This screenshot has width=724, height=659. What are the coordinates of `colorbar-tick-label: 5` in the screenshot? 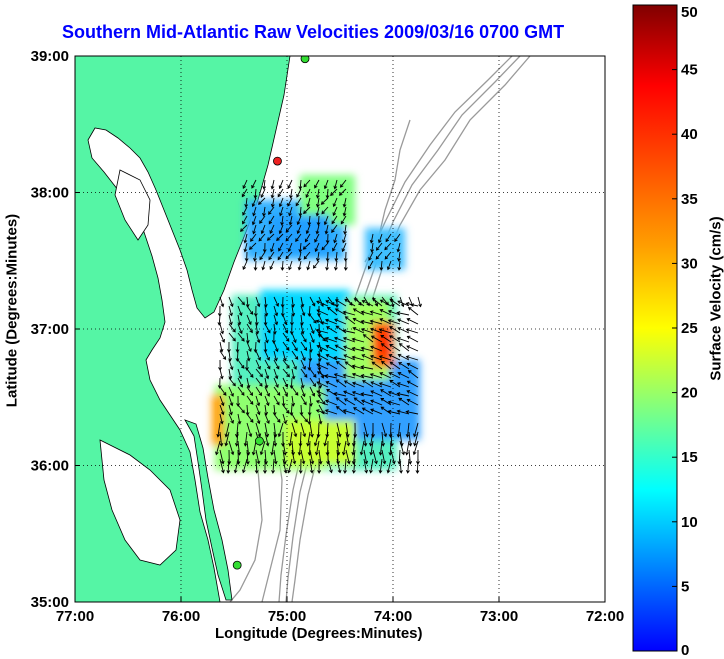 It's located at (685, 586).